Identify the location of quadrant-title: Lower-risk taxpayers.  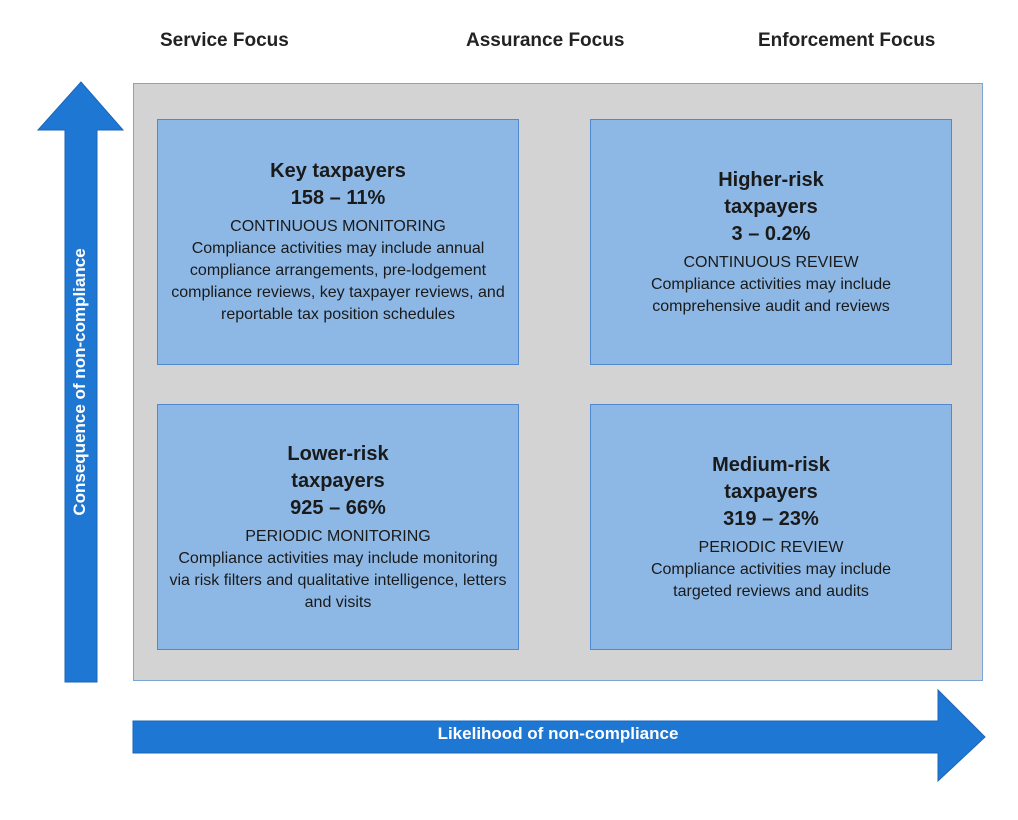
(338, 467).